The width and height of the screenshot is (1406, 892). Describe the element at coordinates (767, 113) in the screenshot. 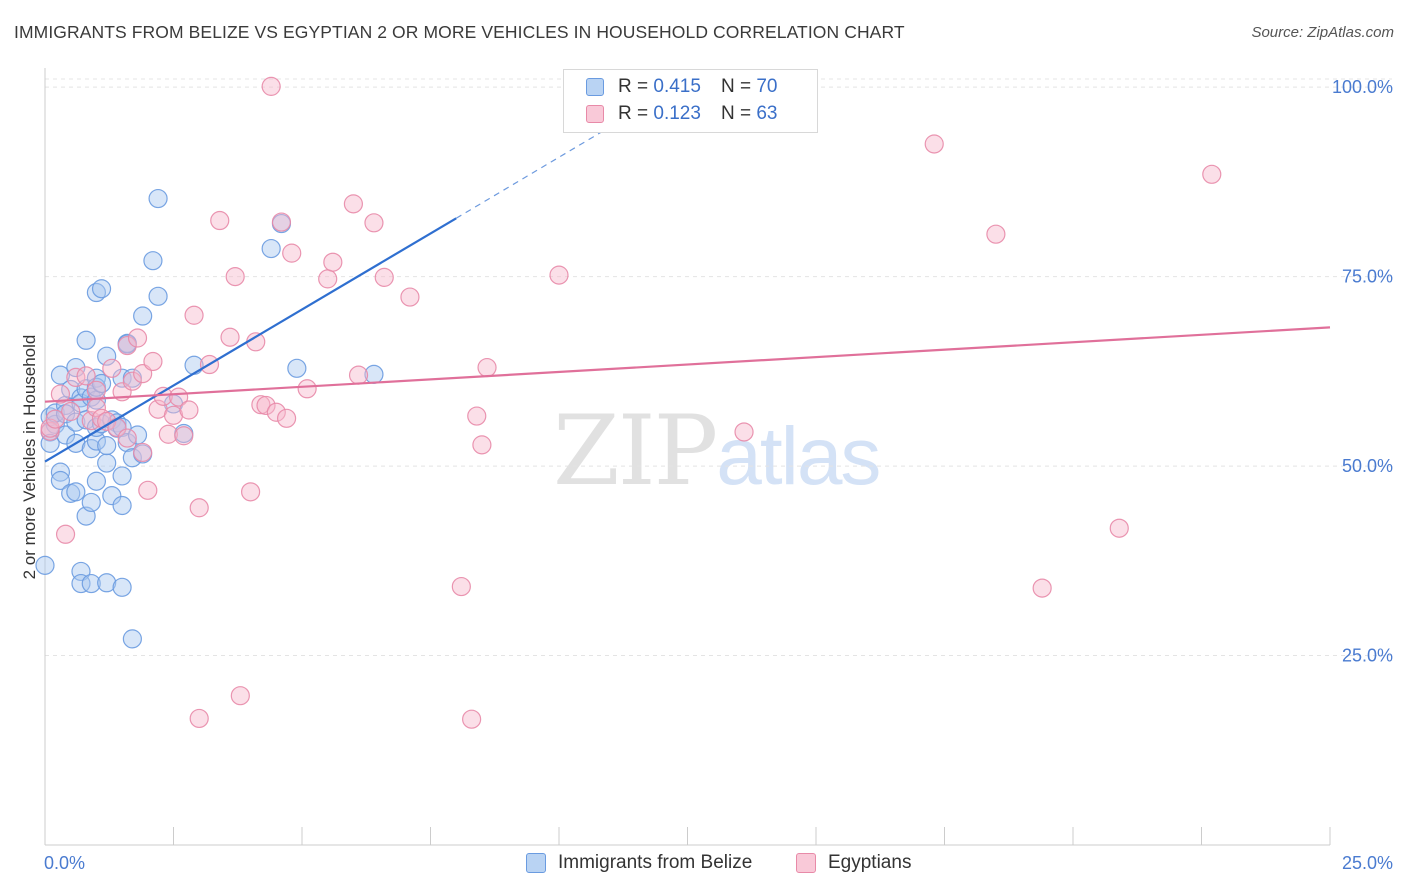

I see `legend-n-value: 63` at that location.